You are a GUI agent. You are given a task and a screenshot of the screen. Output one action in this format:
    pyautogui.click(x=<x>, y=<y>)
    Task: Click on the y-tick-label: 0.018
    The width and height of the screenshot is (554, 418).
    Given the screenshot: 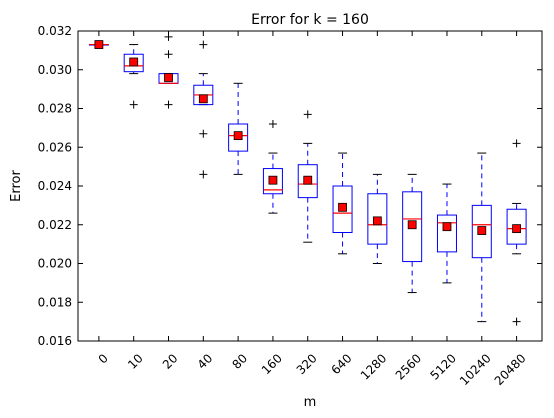 What is the action you would take?
    pyautogui.click(x=55, y=302)
    